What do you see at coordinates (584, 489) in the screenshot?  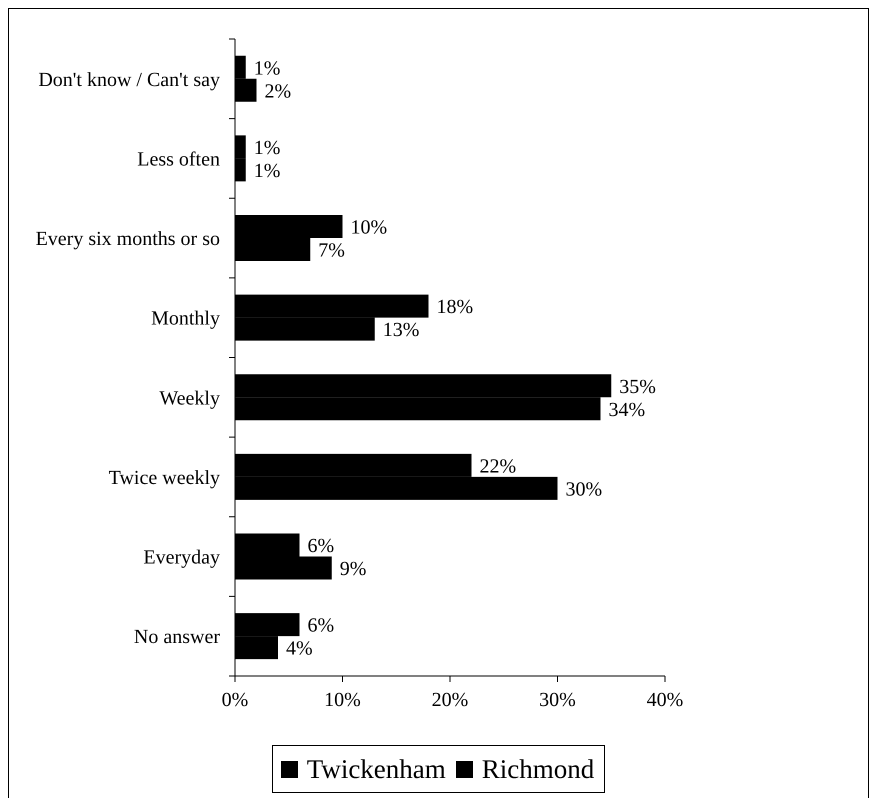 I see `data-label: 30%` at bounding box center [584, 489].